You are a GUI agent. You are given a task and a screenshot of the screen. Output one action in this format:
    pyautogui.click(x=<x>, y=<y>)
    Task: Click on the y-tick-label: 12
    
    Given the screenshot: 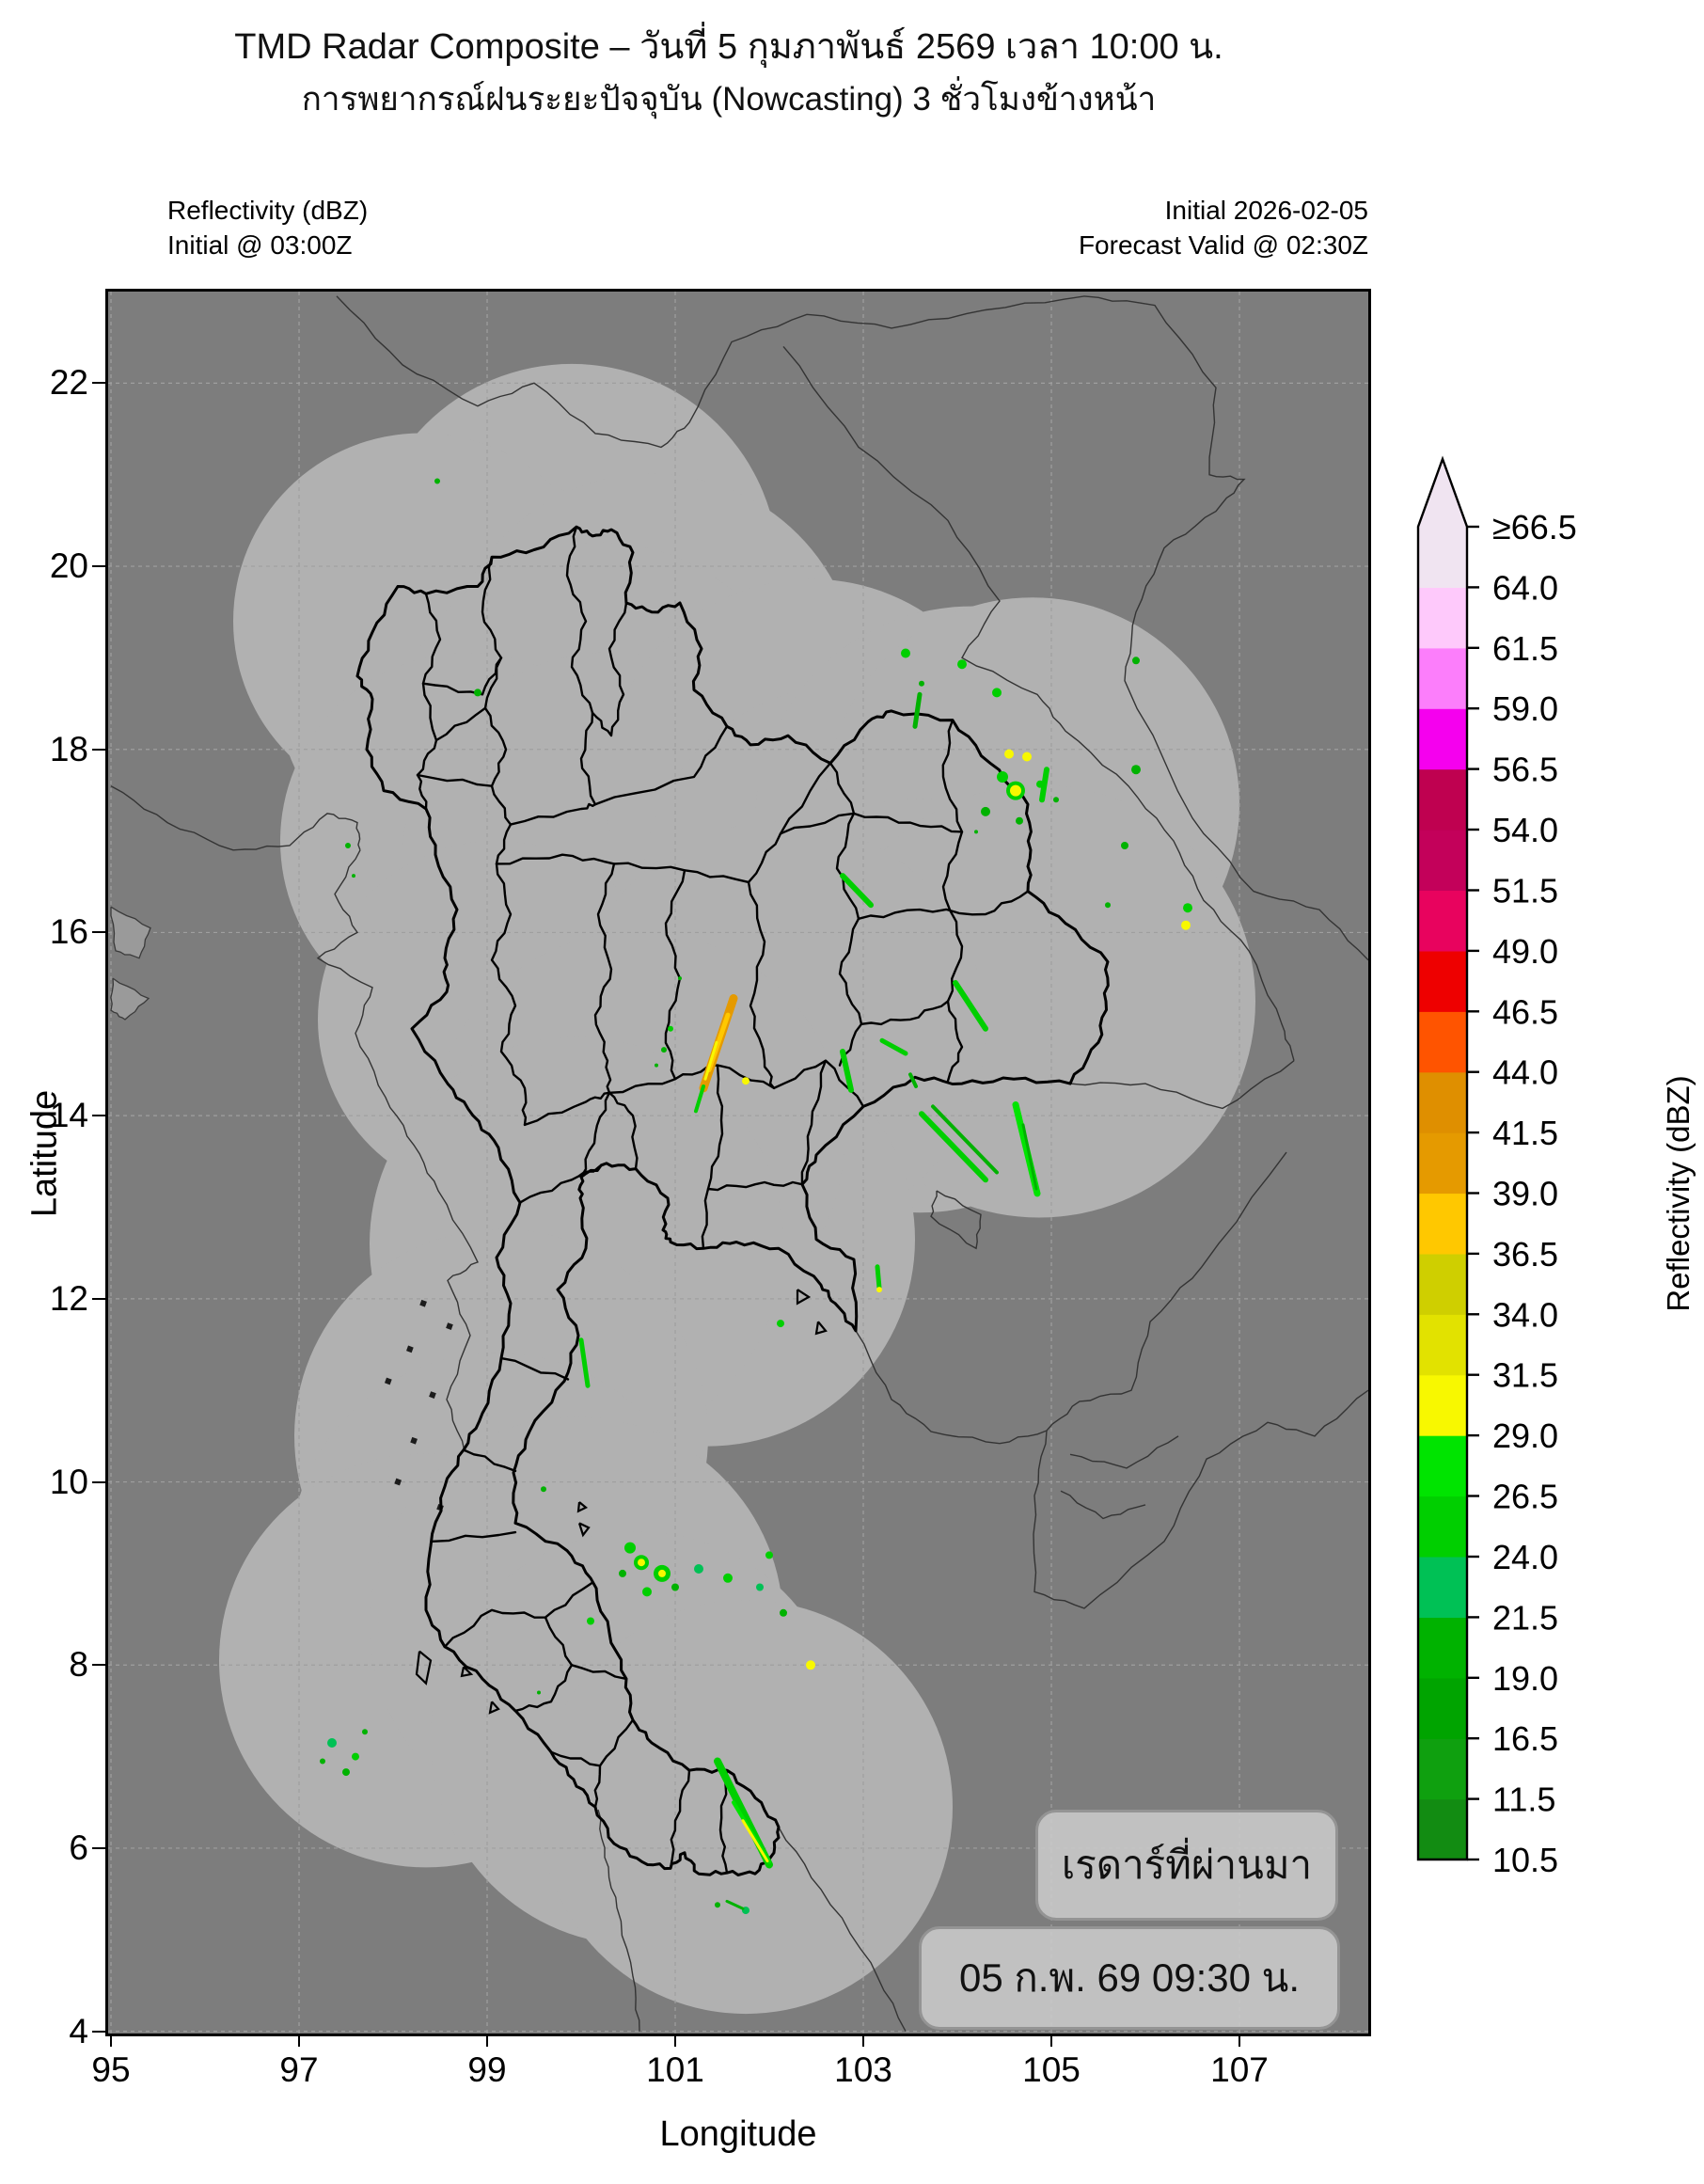 What is the action you would take?
    pyautogui.click(x=68, y=1298)
    